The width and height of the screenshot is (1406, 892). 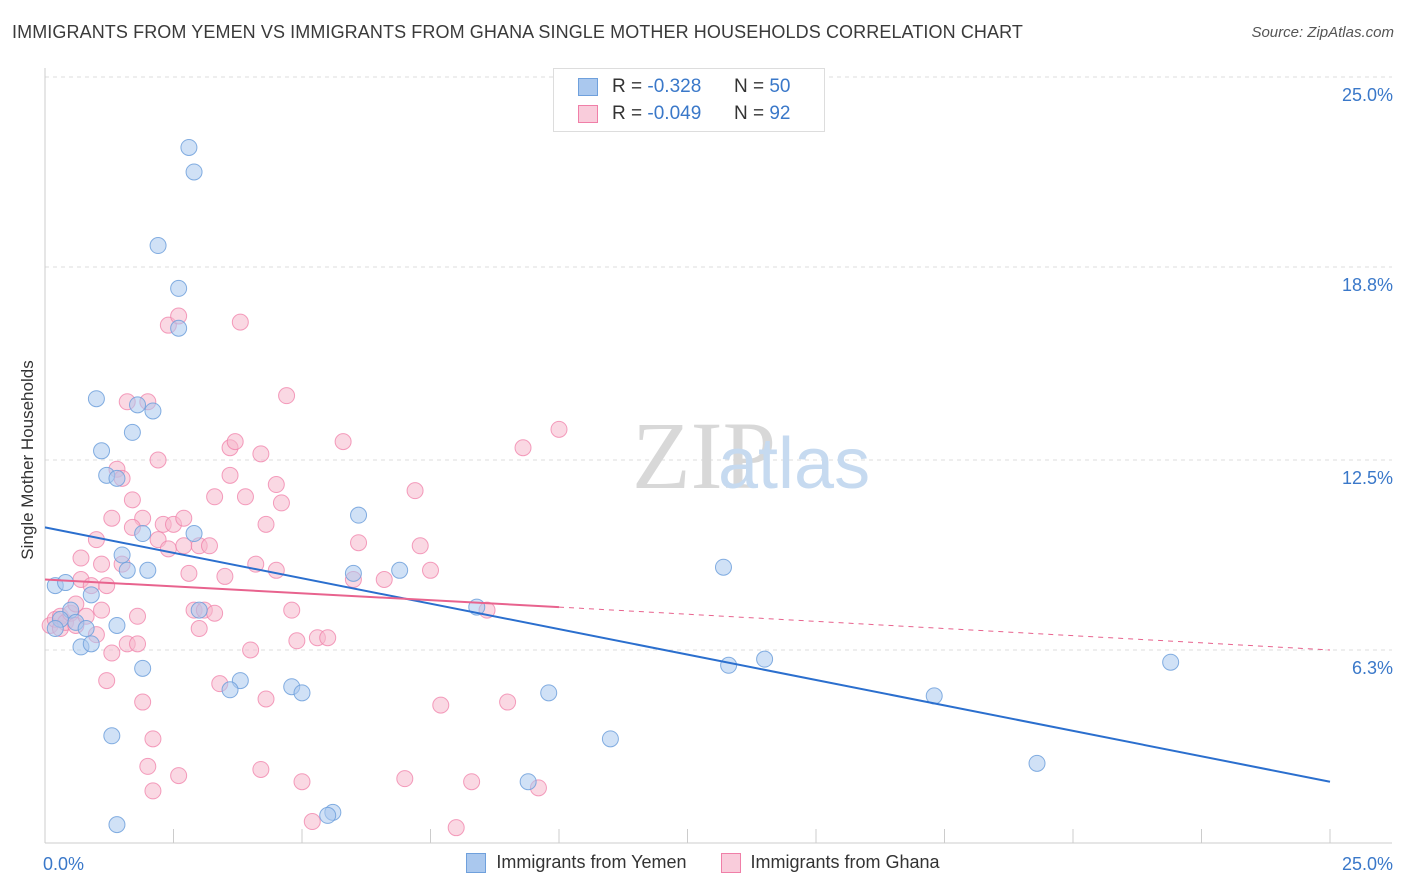 I want to click on correlation-legend: R = -0.328 N = 50 R = -0.049 N = 92, so click(x=689, y=100).